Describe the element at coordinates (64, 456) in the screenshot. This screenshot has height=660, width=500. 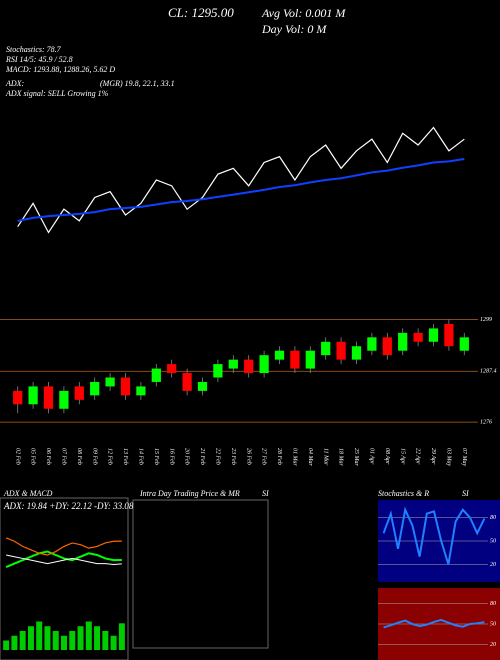
I see `x-tick-label: 07 Feb` at that location.